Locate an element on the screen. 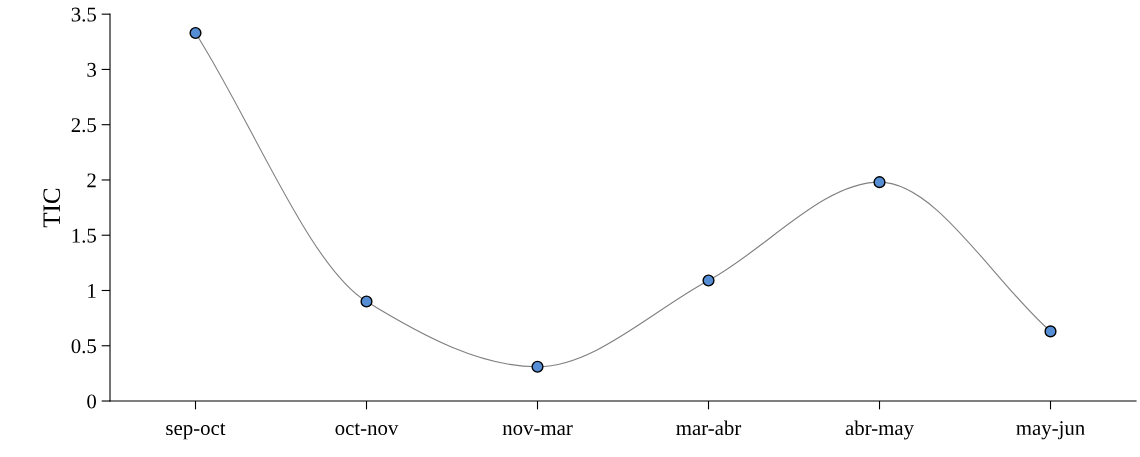  y-tick-label: 1.5 is located at coordinates (84, 235).